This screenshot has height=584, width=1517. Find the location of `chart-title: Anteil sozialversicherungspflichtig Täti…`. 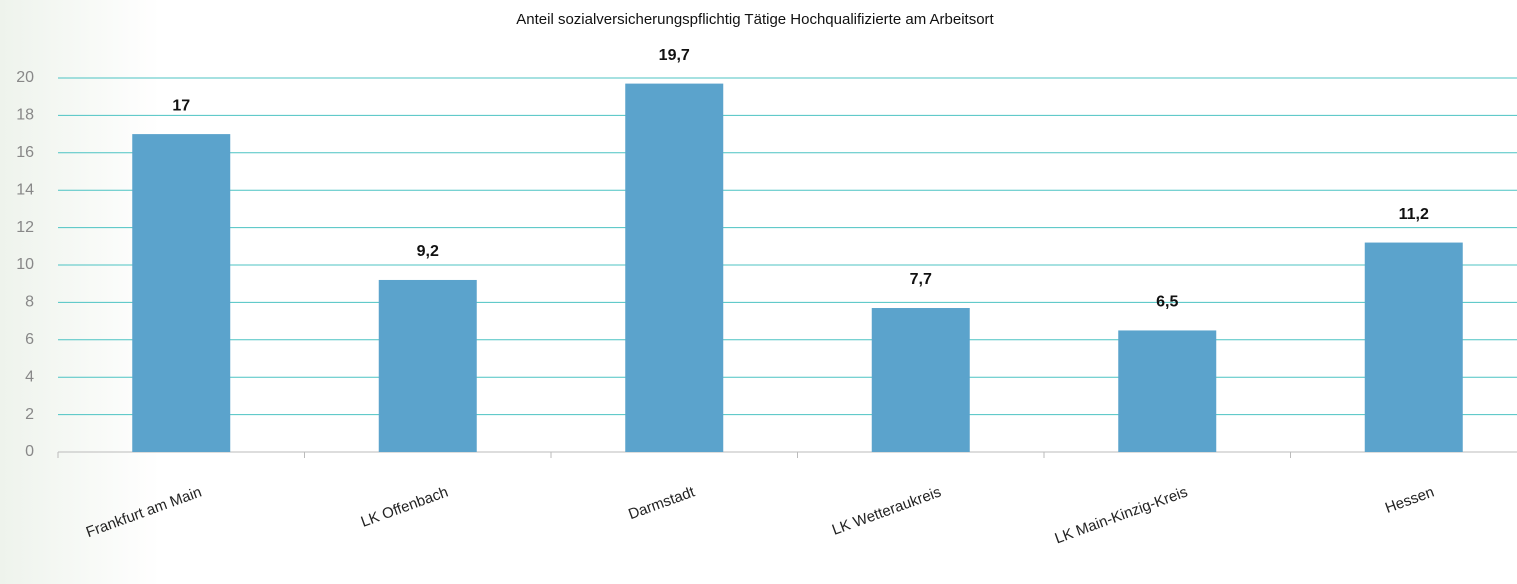

chart-title: Anteil sozialversicherungspflichtig Täti… is located at coordinates (755, 19).